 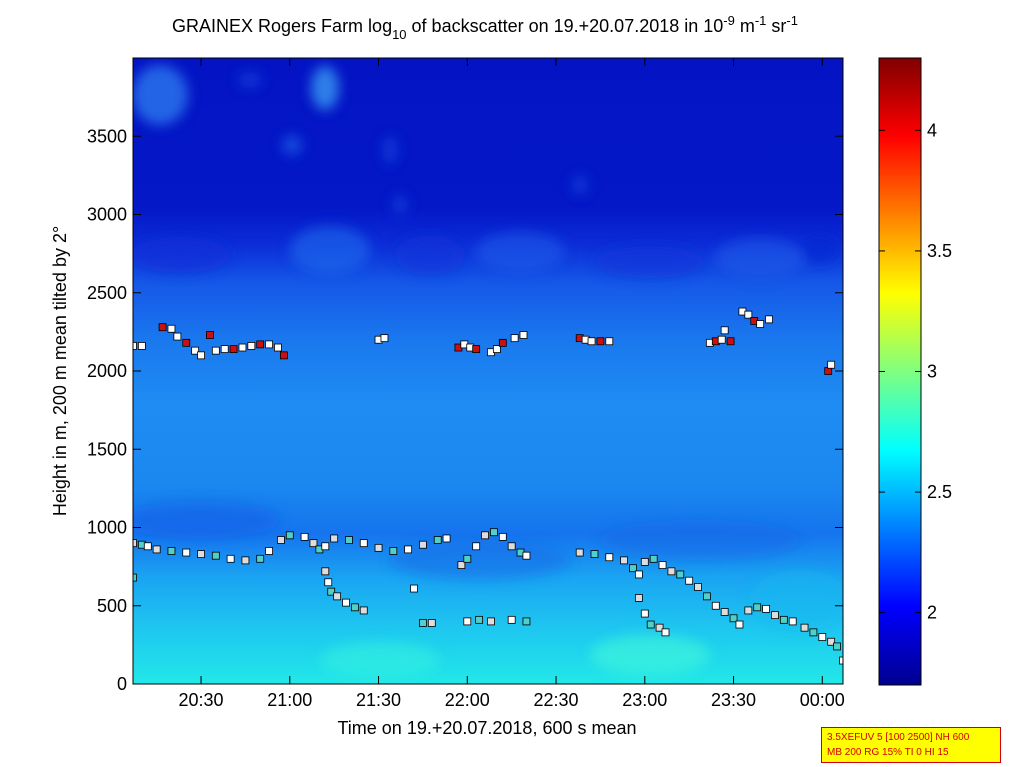 I want to click on x-axis-label: Time on 19.+20.07.2018, 600 s mean, so click(x=486, y=728).